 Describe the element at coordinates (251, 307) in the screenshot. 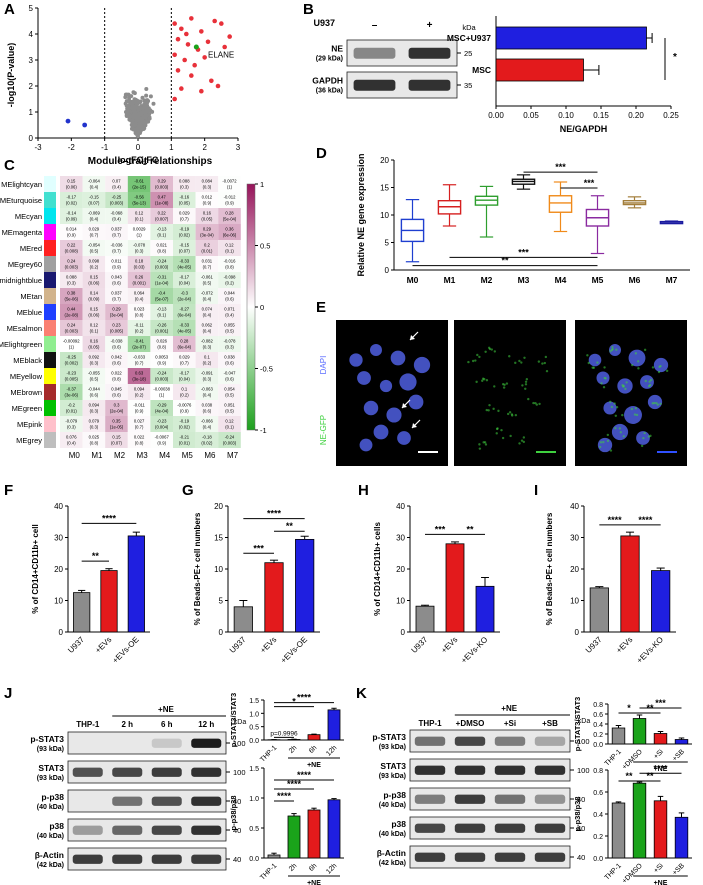

I see `heatmap-colorbar` at that location.